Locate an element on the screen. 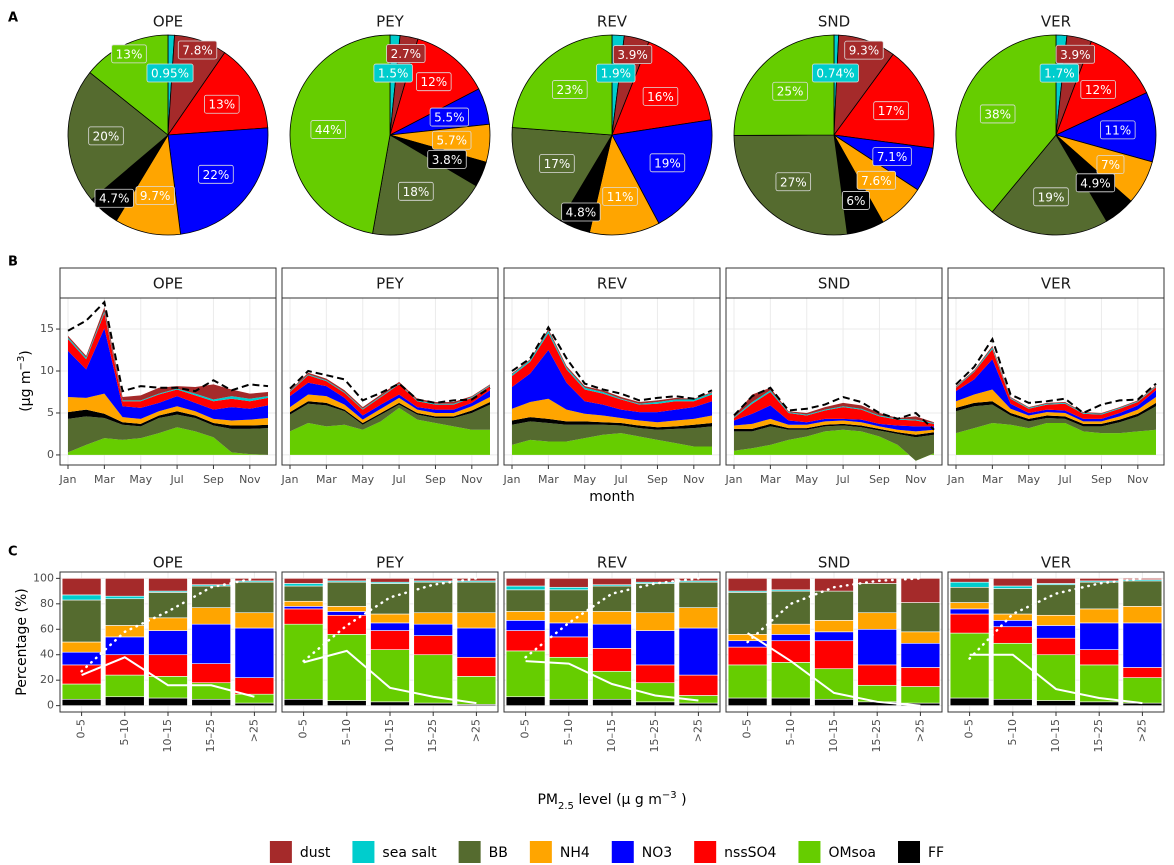  slice-label: 5.7% is located at coordinates (452, 141).